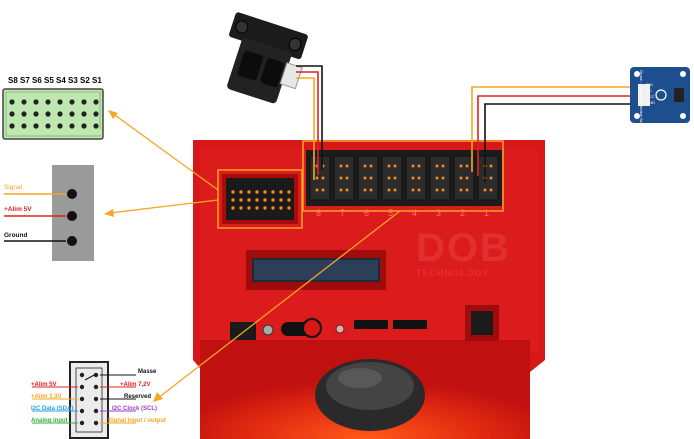 The image size is (694, 439). Describe the element at coordinates (18, 209) in the screenshot. I see `power-wire-label: +Alim 5V` at that location.